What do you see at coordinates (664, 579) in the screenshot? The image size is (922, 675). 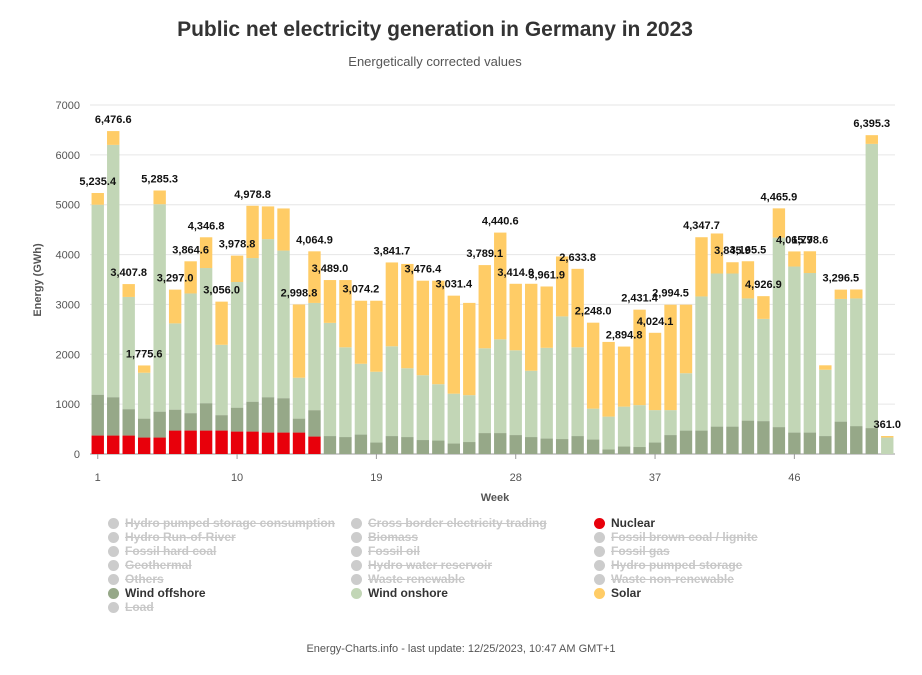 I see `legend-item: Waste non-renewable` at bounding box center [664, 579].